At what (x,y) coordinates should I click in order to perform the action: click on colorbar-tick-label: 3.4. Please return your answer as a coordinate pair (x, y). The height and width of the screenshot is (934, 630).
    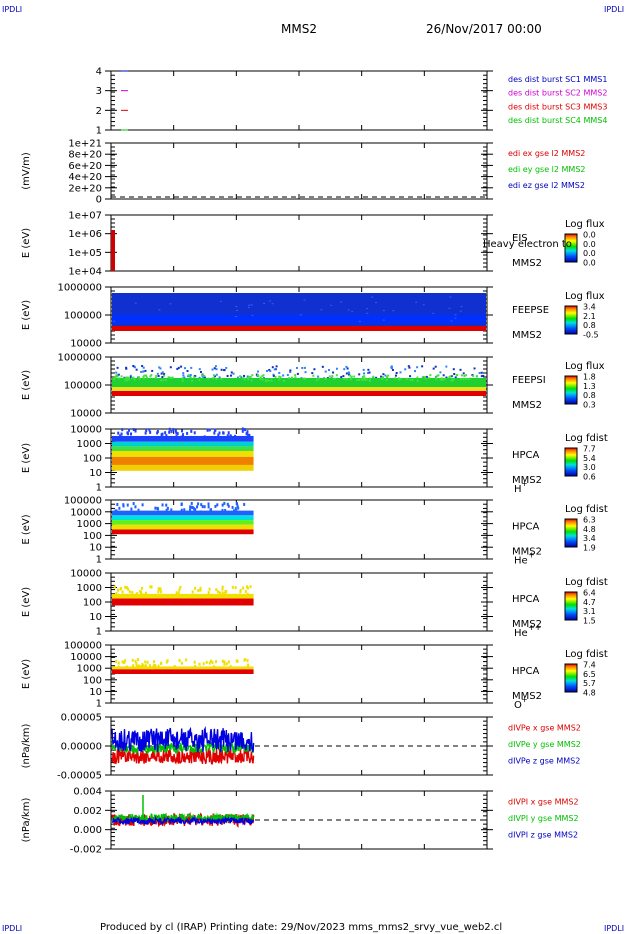
    Looking at the image, I should click on (589, 538).